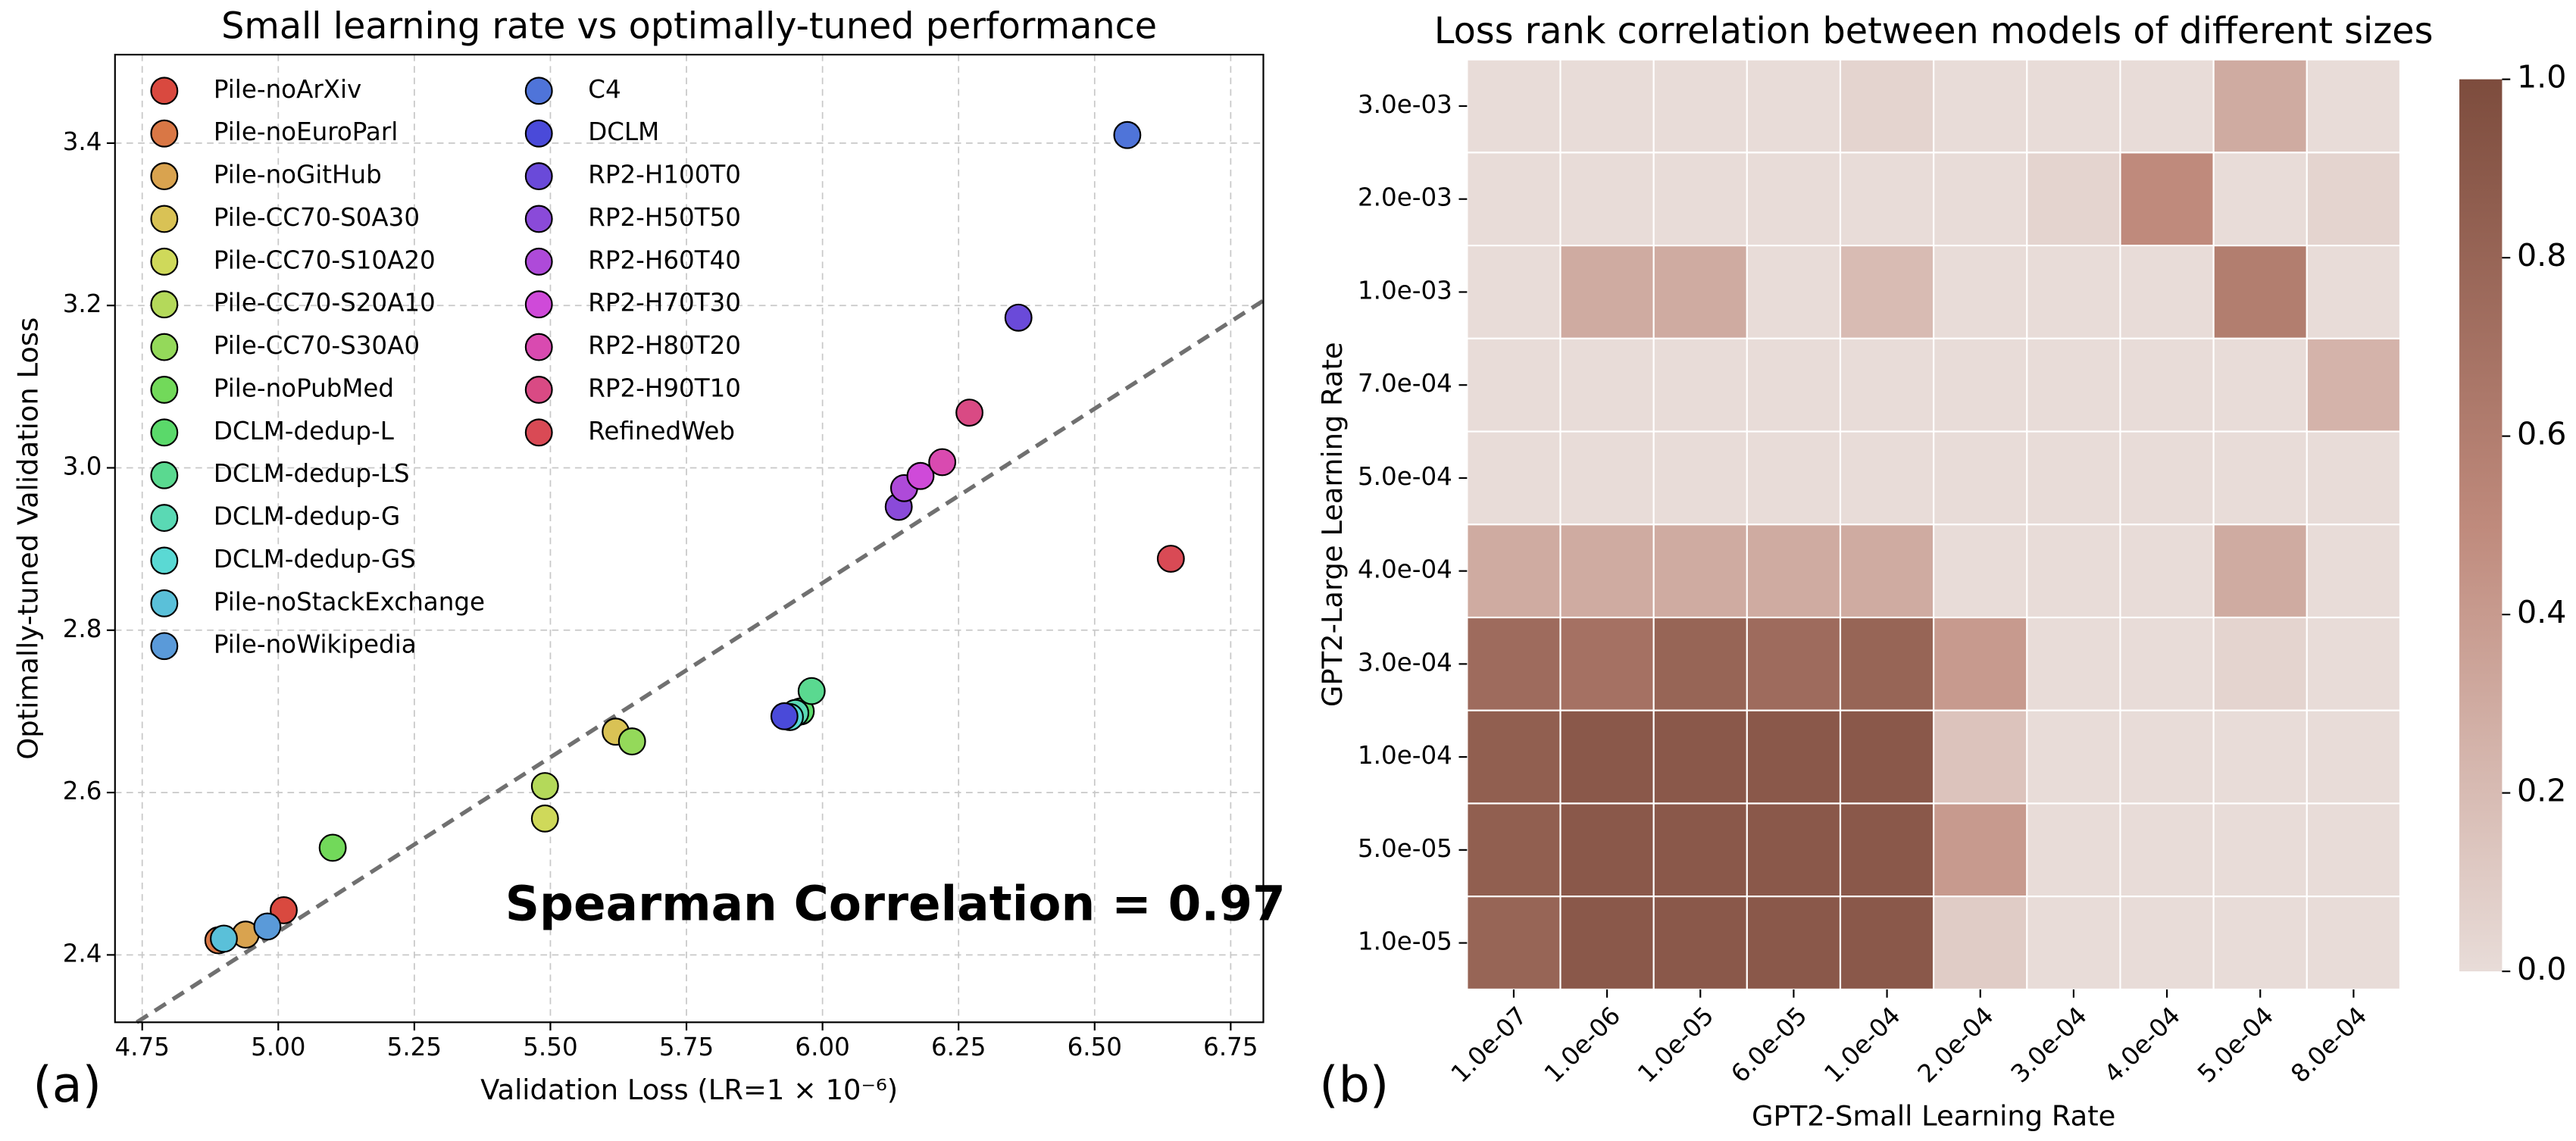 The width and height of the screenshot is (2576, 1141). I want to click on colorbar, so click(2481, 525).